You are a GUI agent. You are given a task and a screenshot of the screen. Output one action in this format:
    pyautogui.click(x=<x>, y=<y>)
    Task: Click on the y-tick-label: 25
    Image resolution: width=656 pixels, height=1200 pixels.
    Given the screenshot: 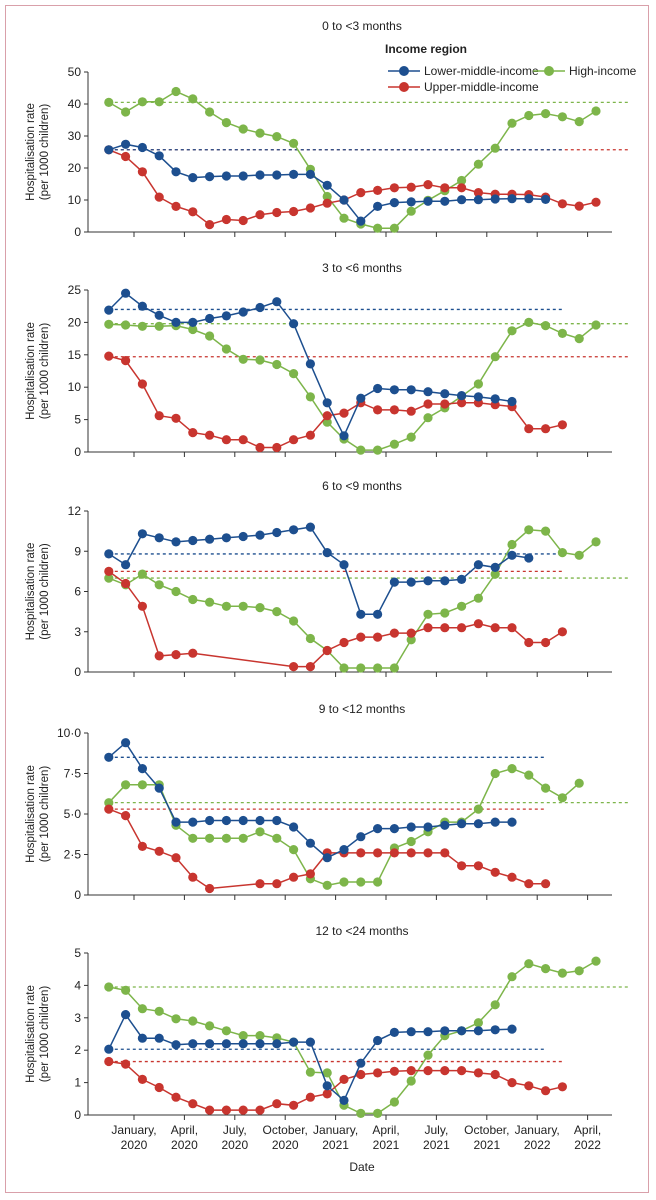 What is the action you would take?
    pyautogui.click(x=75, y=290)
    